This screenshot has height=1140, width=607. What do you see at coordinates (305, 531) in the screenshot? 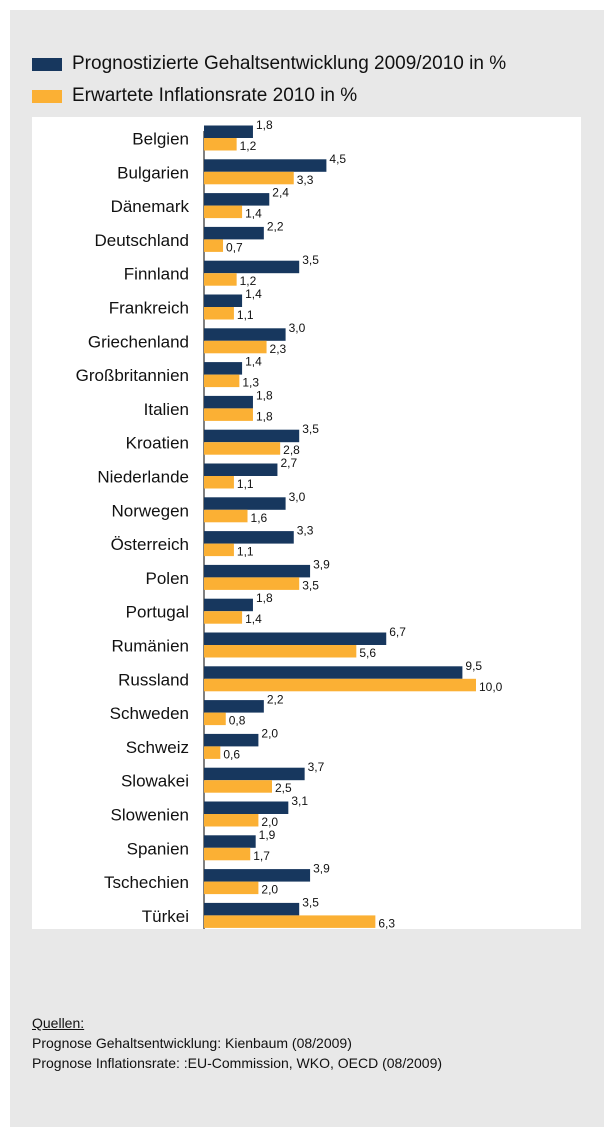
I see `salary-value-label-österreich: 3,3` at bounding box center [305, 531].